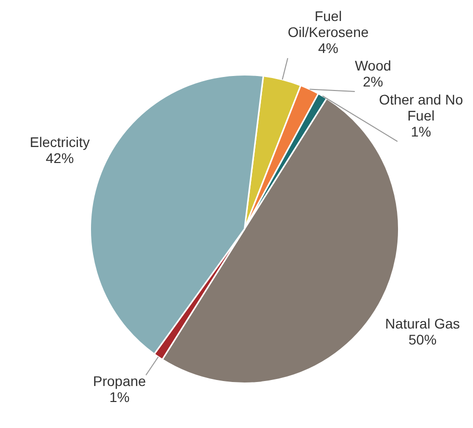  Describe the element at coordinates (422, 339) in the screenshot. I see `data-label: 50%` at that location.